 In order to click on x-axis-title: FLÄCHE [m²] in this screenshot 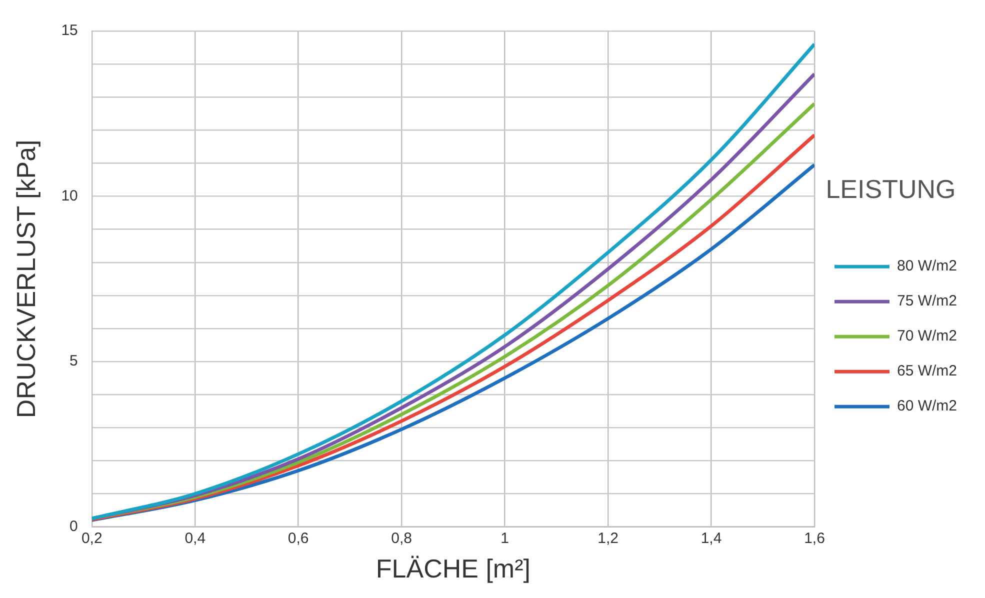, I will do `click(453, 569)`.